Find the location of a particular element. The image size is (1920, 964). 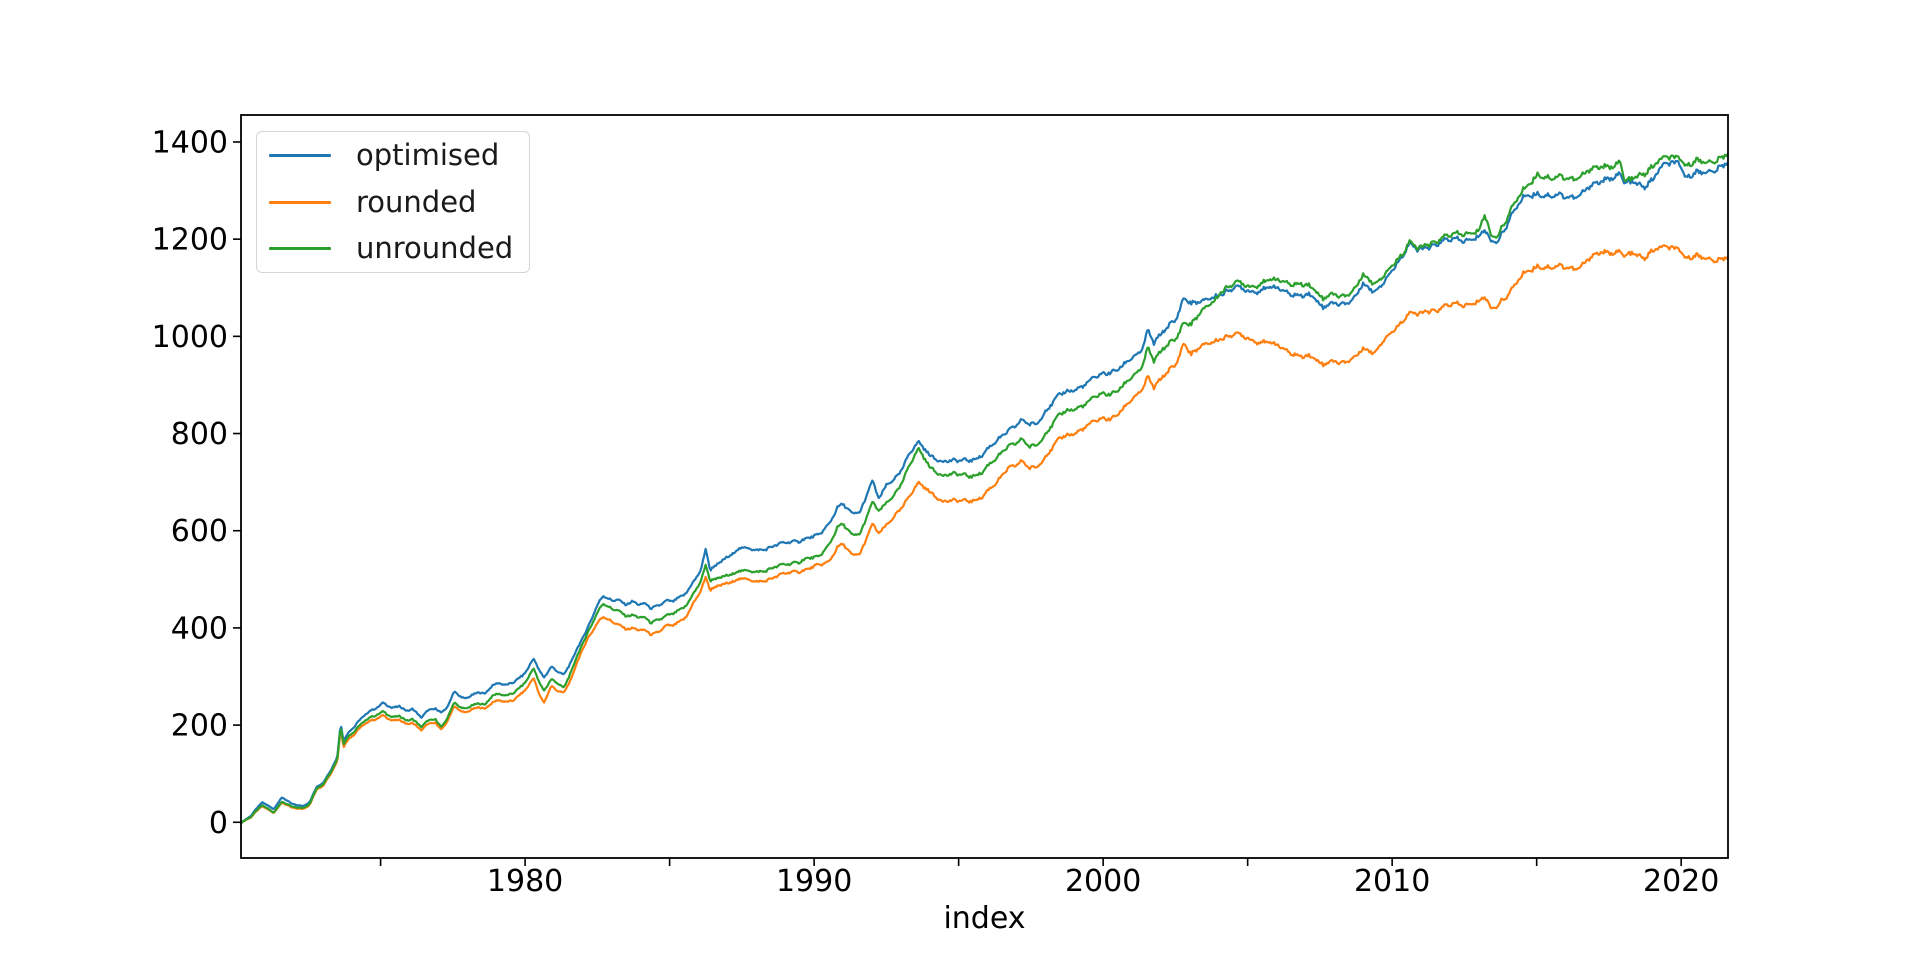

svg-text: 1980 is located at coordinates (525, 881).